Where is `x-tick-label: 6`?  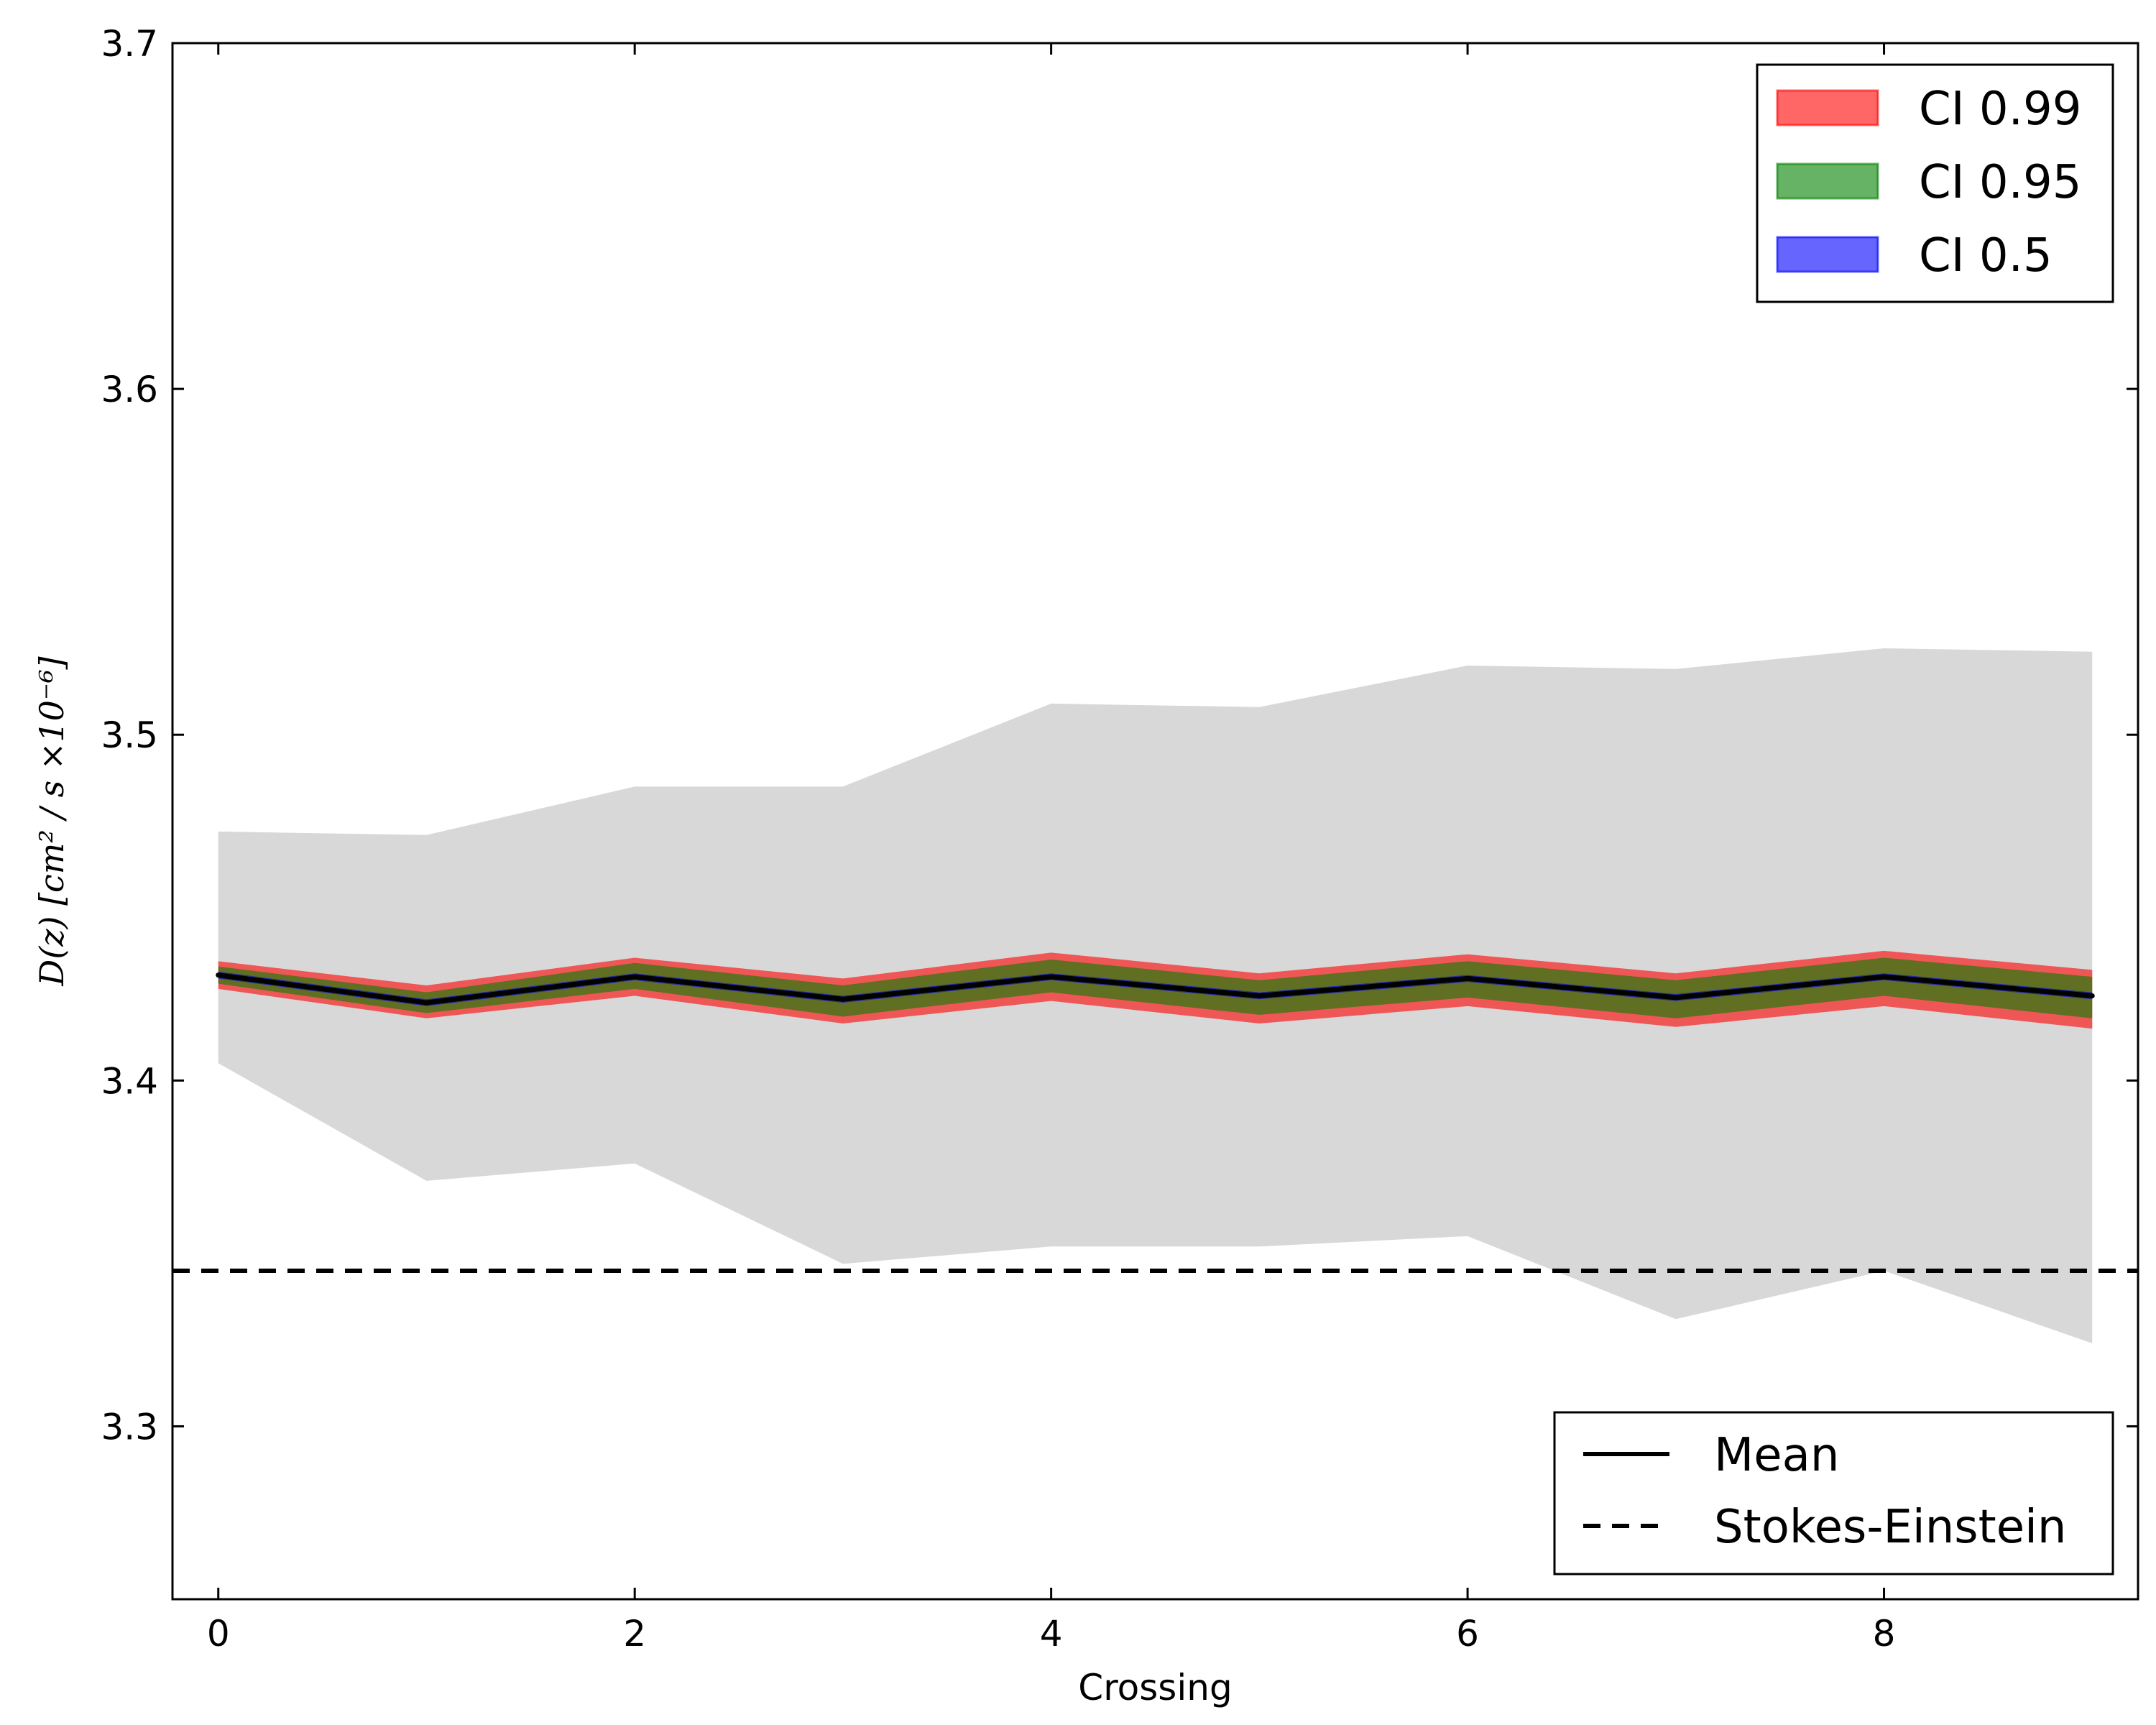
x-tick-label: 6 is located at coordinates (1467, 1634).